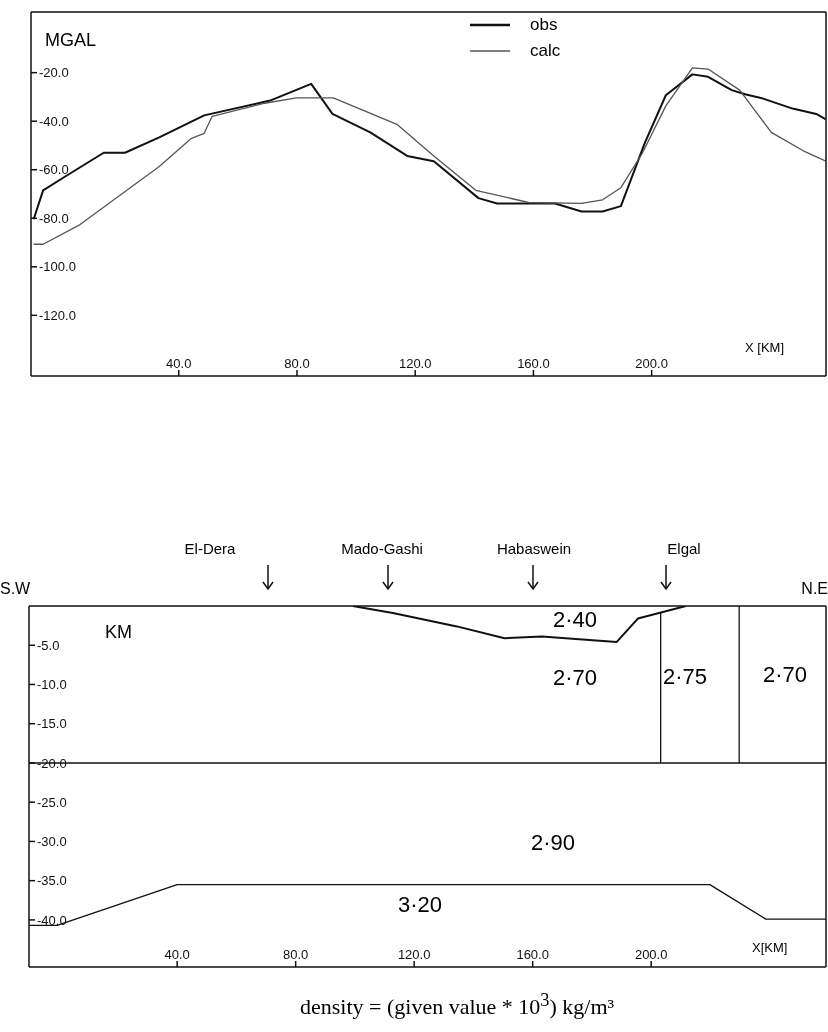  What do you see at coordinates (210, 548) in the screenshot?
I see `text: El-Dera` at bounding box center [210, 548].